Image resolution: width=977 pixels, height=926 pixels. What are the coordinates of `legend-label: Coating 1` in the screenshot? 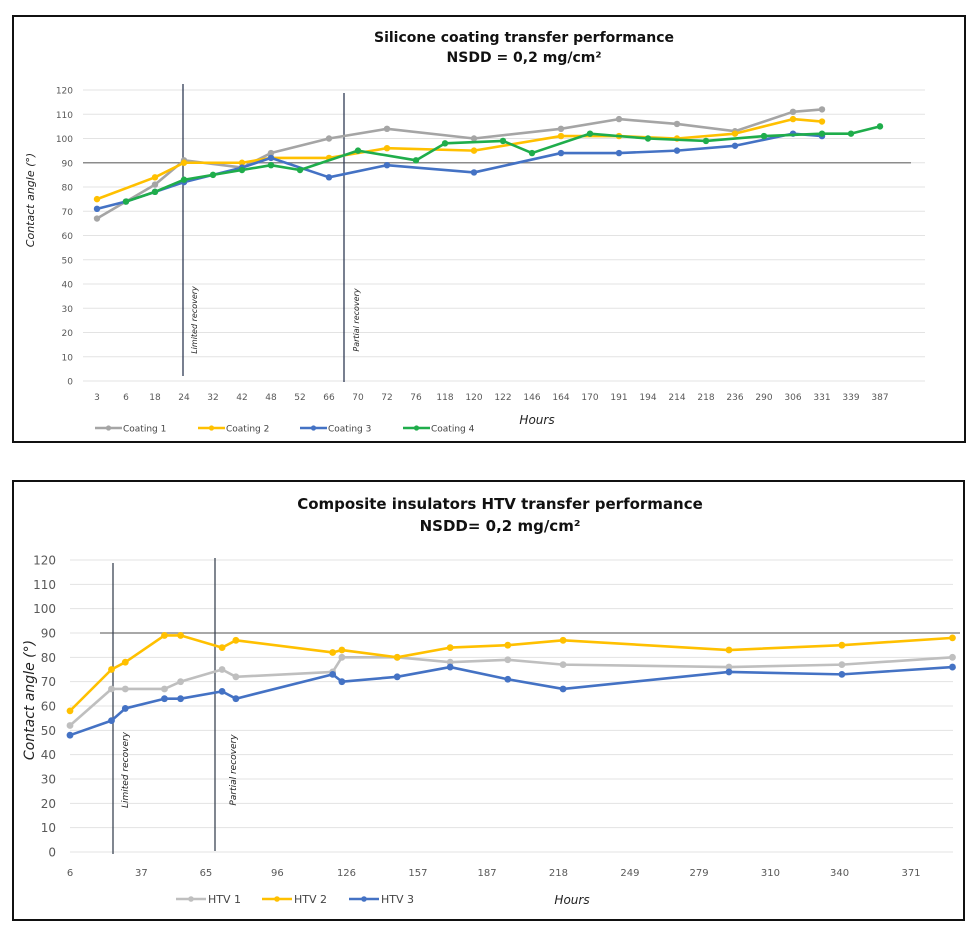 It's located at (144, 430).